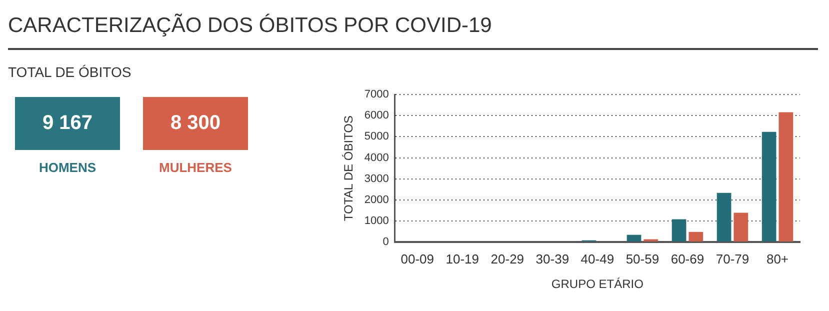  What do you see at coordinates (250, 26) in the screenshot?
I see `text: CARACTERIZAÇÃO DOS ÓBITOS POR COVID-19` at bounding box center [250, 26].